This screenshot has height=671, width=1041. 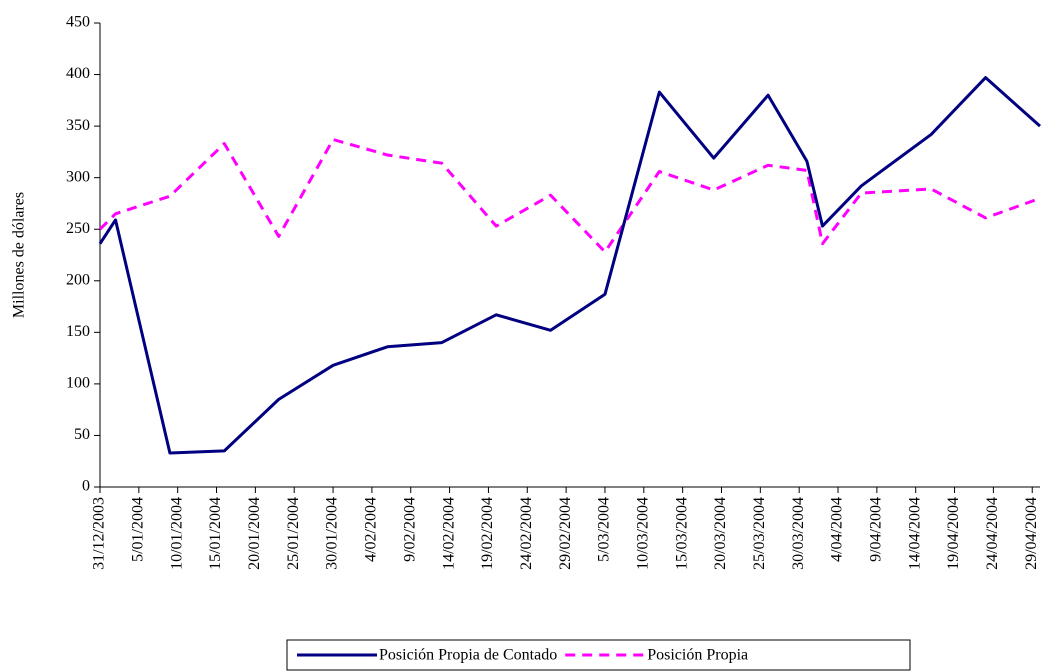 I want to click on y-tick-label: 300, so click(x=78, y=176).